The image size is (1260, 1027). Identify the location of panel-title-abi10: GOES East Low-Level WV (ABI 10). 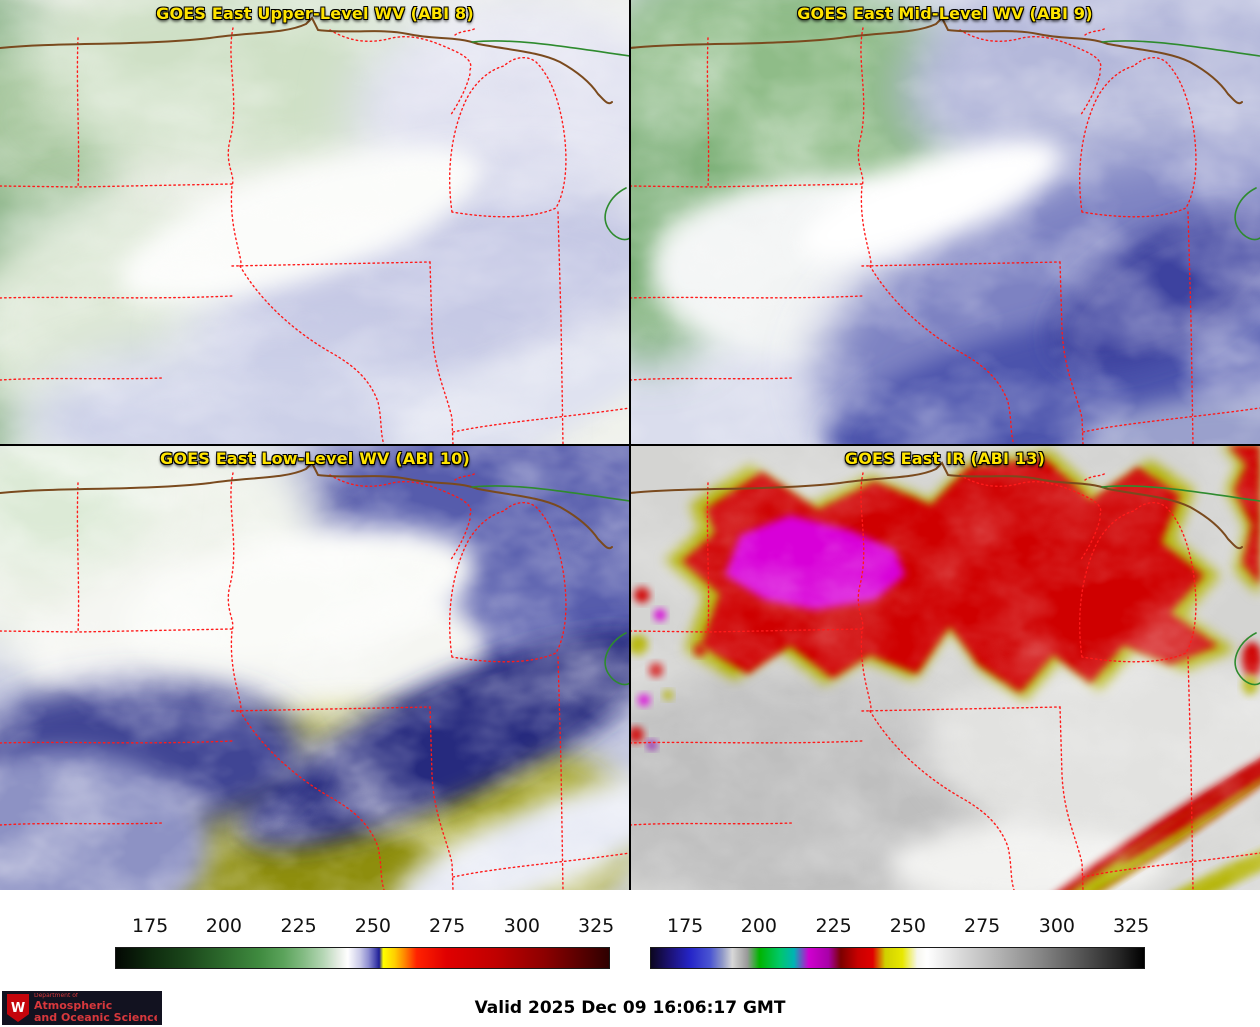
(314, 458).